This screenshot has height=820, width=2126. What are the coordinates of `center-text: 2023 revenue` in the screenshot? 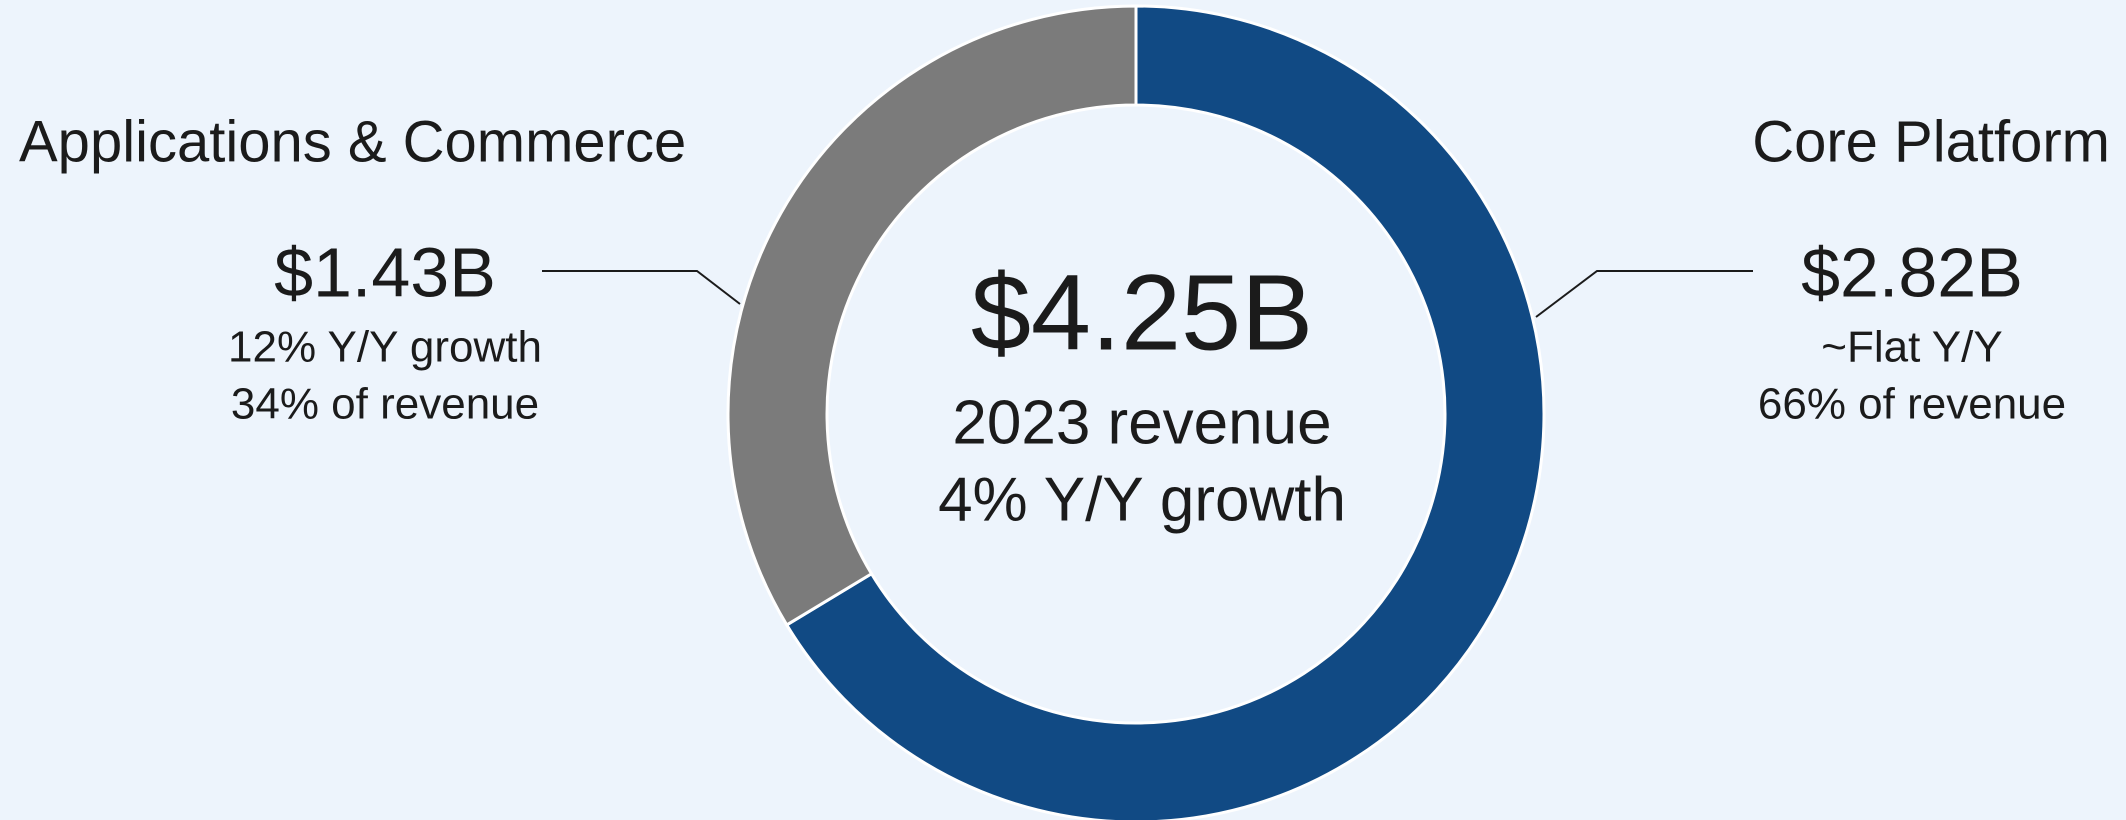 It's located at (1141, 422).